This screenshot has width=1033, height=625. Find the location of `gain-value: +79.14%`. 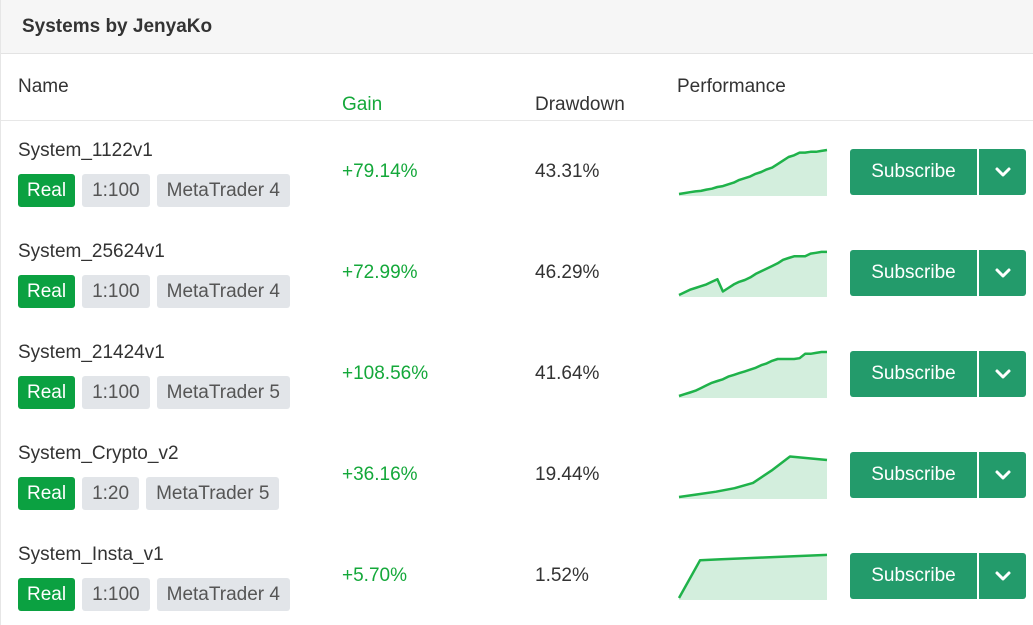

gain-value: +79.14% is located at coordinates (380, 171).